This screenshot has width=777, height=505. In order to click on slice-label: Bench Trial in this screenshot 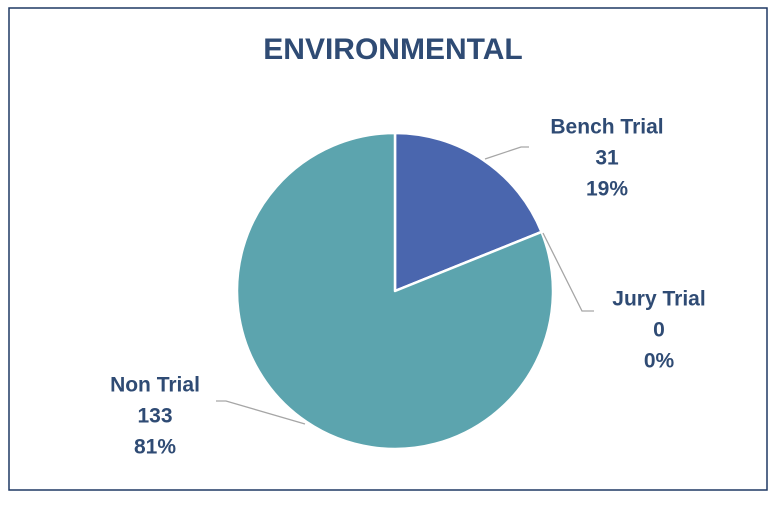, I will do `click(606, 127)`.